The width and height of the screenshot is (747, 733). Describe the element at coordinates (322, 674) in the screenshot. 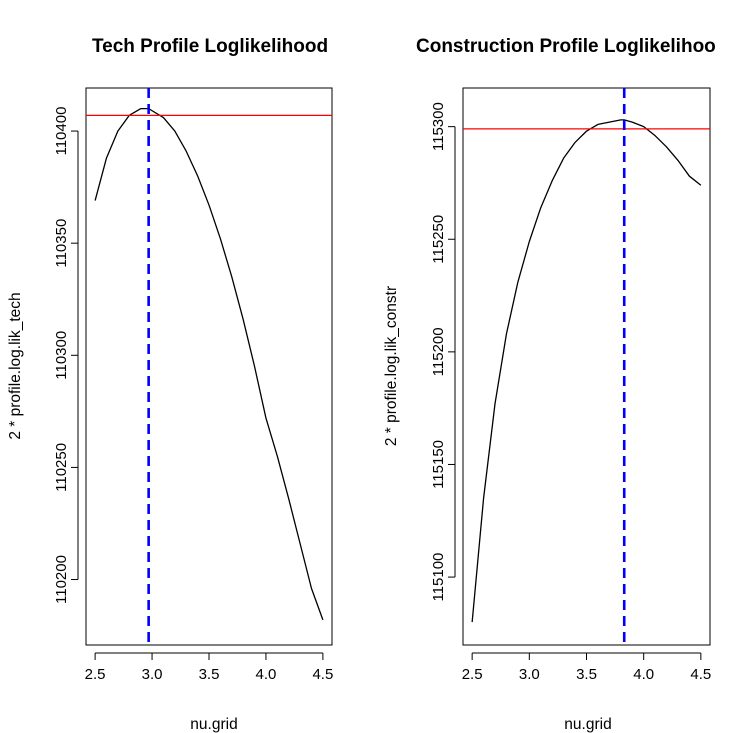

I see `tech-x-tick-label: 4.5` at that location.